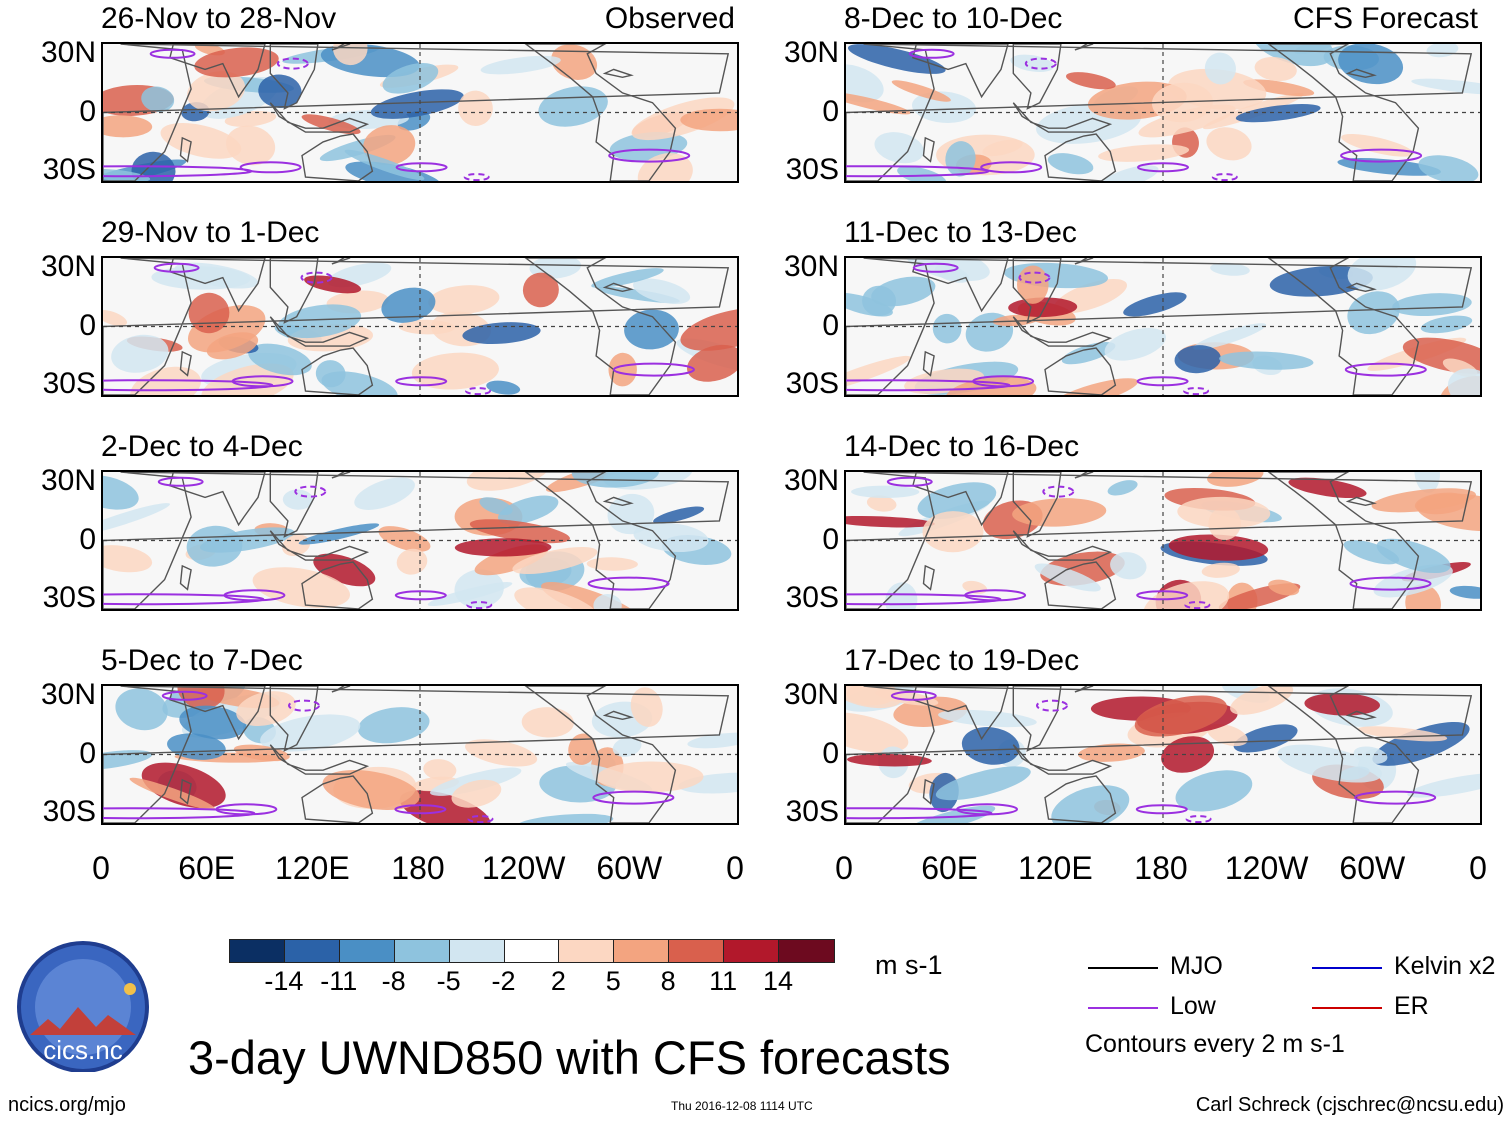 Image resolution: width=1510 pixels, height=1121 pixels. What do you see at coordinates (1478, 868) in the screenshot?
I see `x-tick-label: 0` at bounding box center [1478, 868].